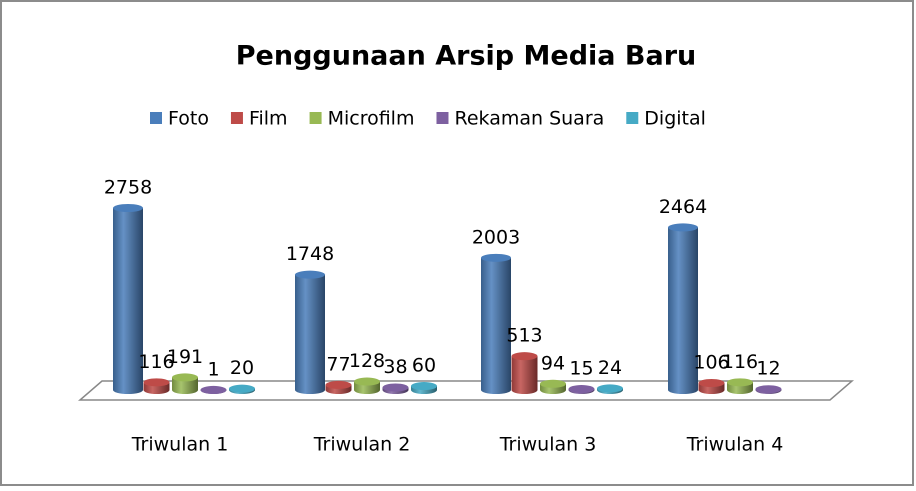  I want to click on data-label: 106, so click(711, 363).